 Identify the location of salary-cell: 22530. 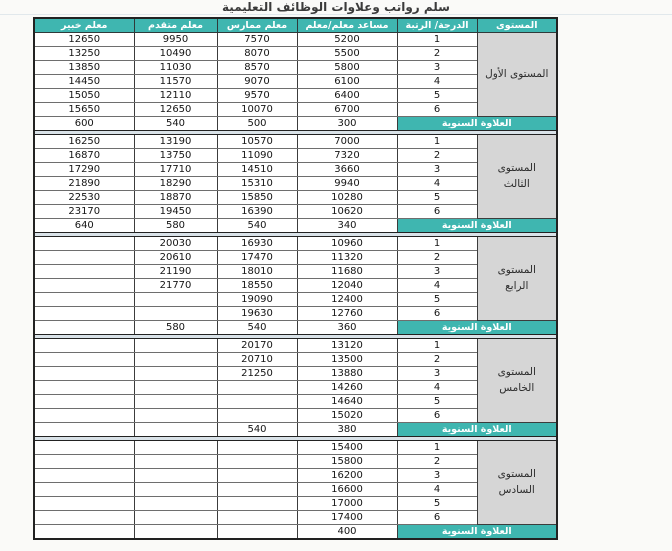
(84, 197).